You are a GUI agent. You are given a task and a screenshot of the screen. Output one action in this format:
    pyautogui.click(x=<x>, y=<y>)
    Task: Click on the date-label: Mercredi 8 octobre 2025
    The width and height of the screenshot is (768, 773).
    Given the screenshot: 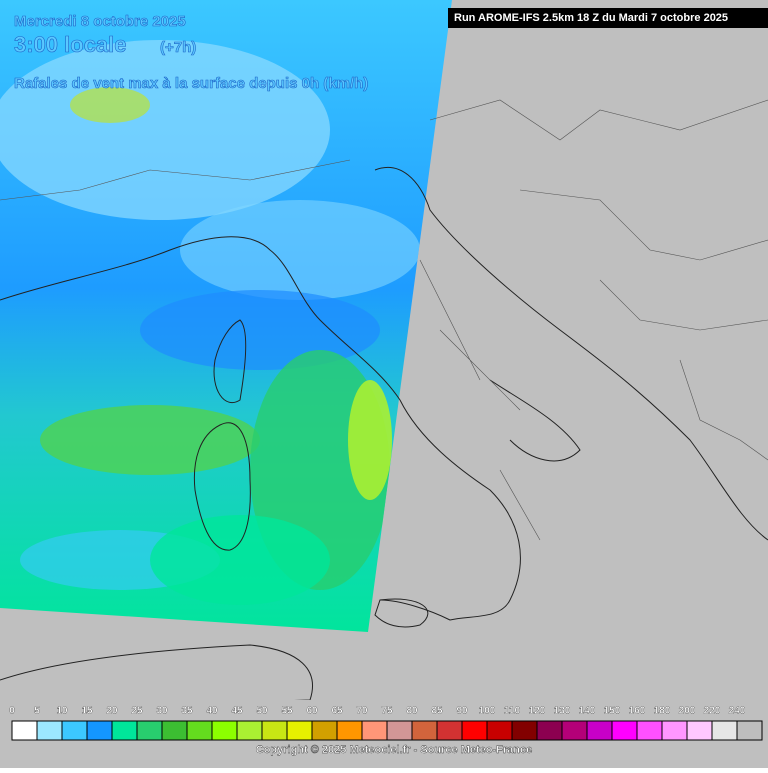 What is the action you would take?
    pyautogui.click(x=100, y=21)
    